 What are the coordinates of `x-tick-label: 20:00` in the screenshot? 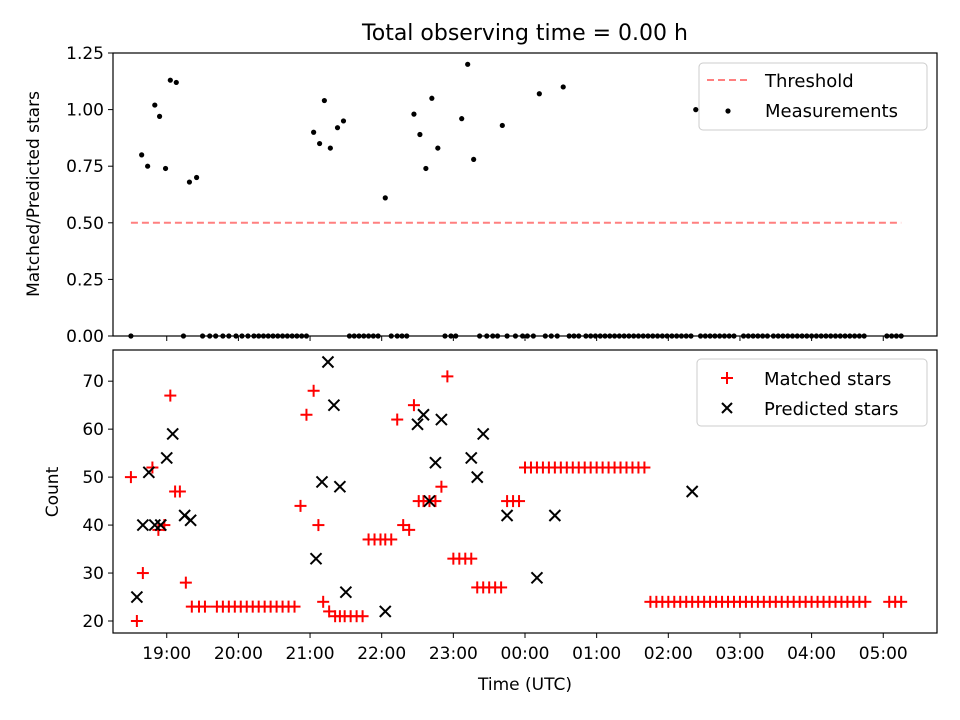 It's located at (238, 654).